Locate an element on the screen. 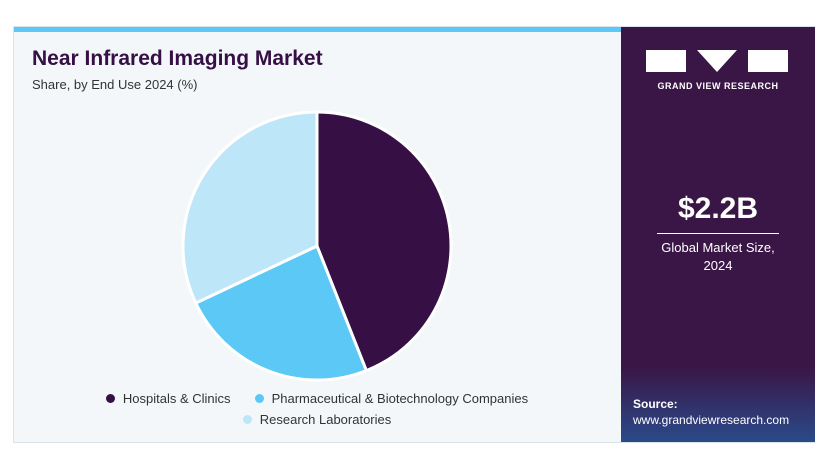  market-size: $2.2B is located at coordinates (718, 208).